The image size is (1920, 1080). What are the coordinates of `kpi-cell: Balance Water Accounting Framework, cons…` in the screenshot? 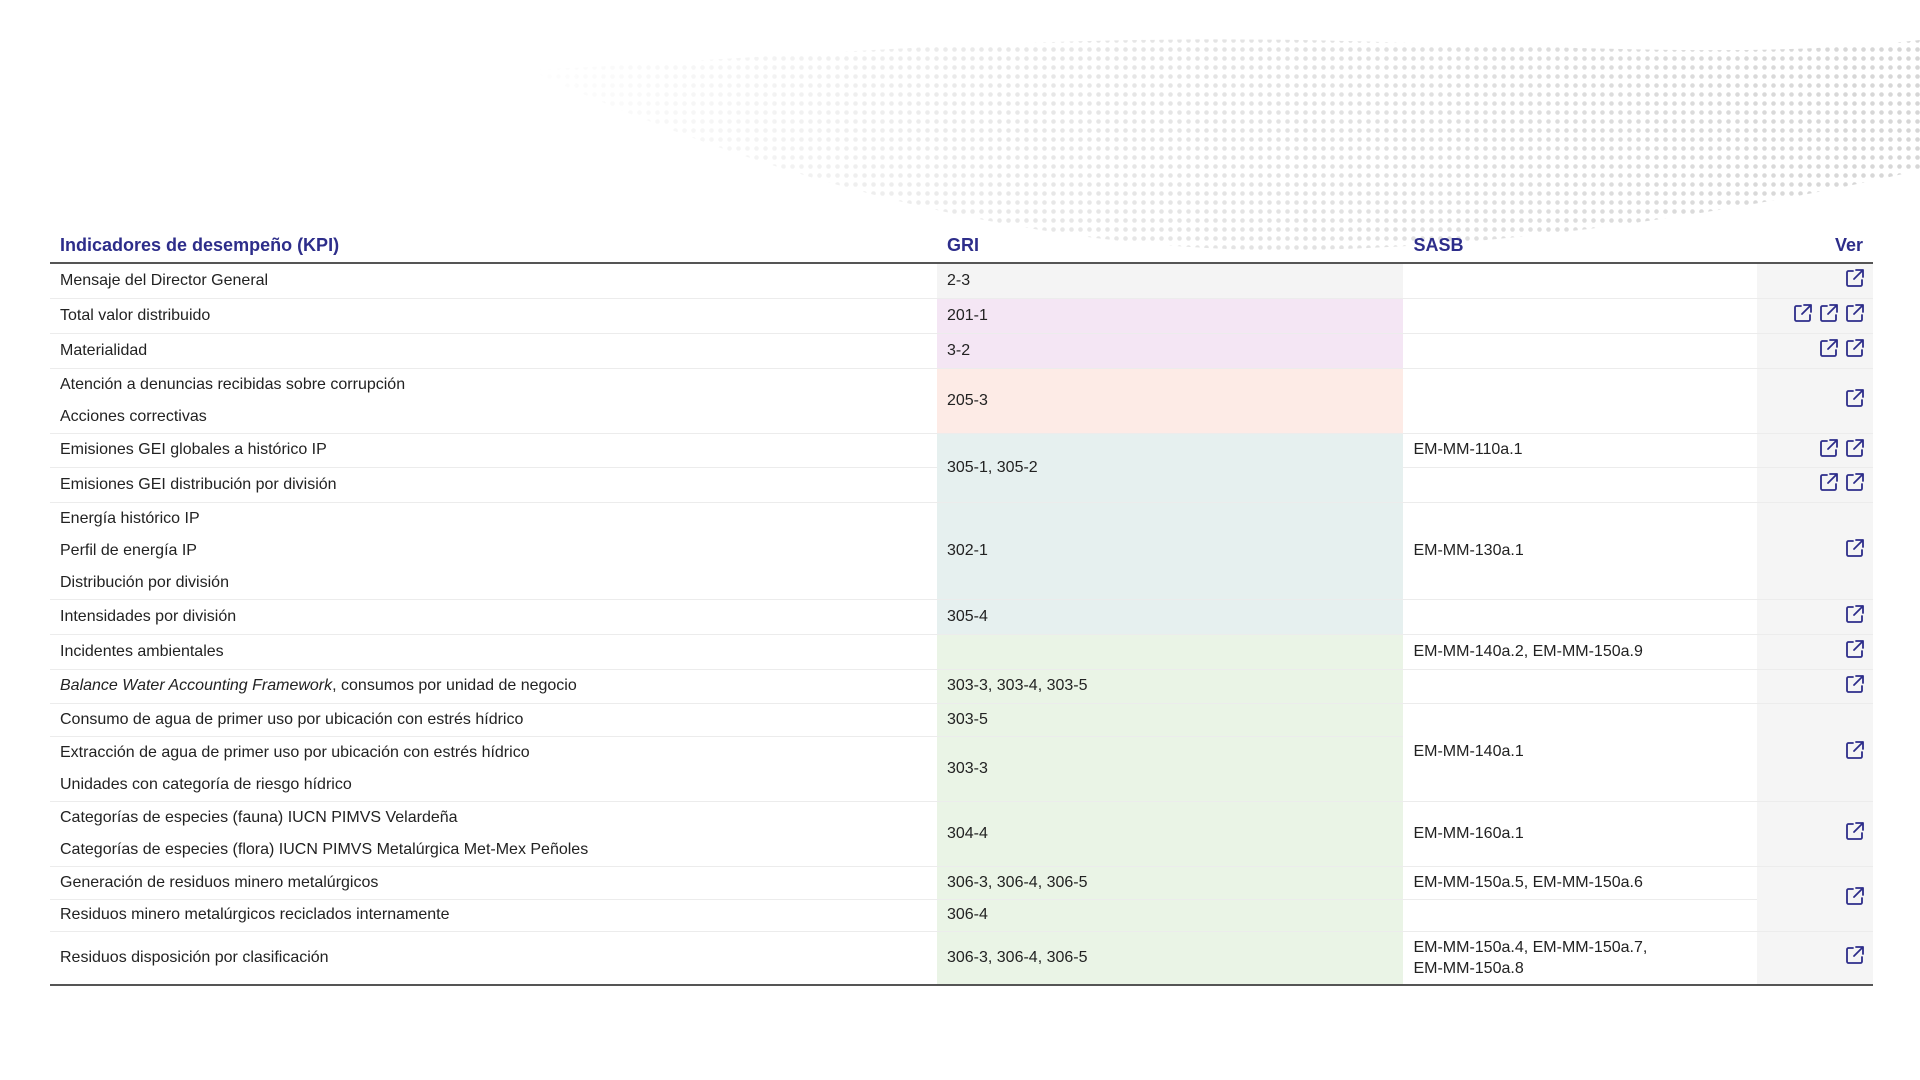 It's located at (493, 686).